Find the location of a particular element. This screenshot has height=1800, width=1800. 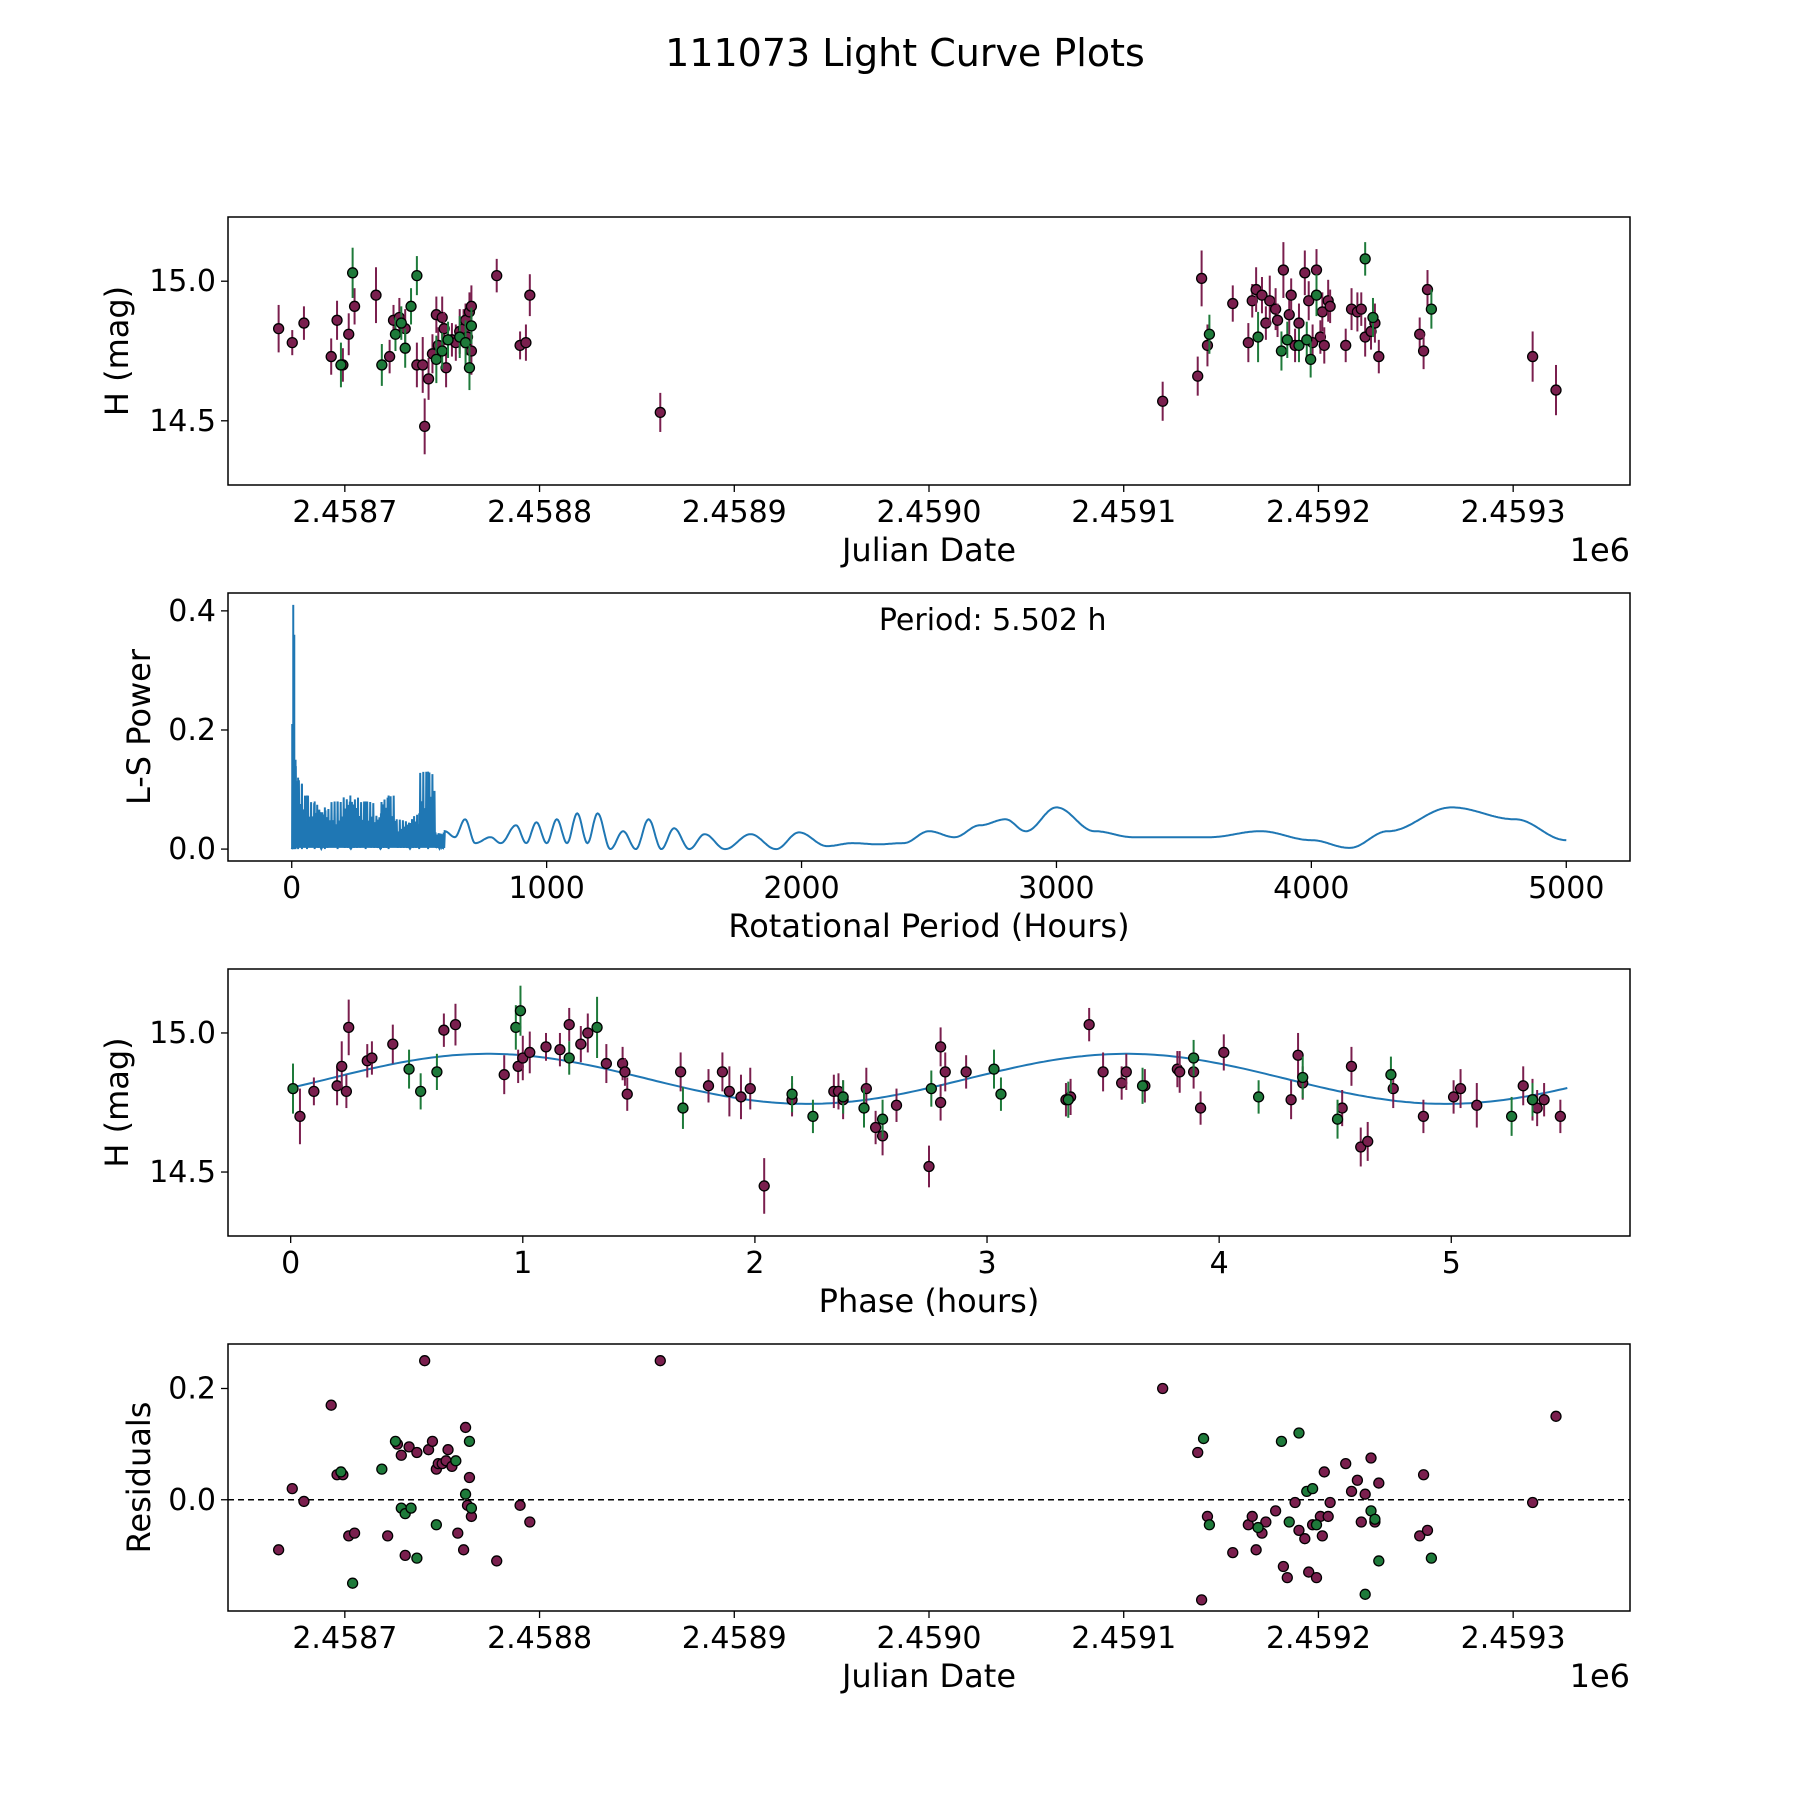

ls-power-series is located at coordinates (928, 749).